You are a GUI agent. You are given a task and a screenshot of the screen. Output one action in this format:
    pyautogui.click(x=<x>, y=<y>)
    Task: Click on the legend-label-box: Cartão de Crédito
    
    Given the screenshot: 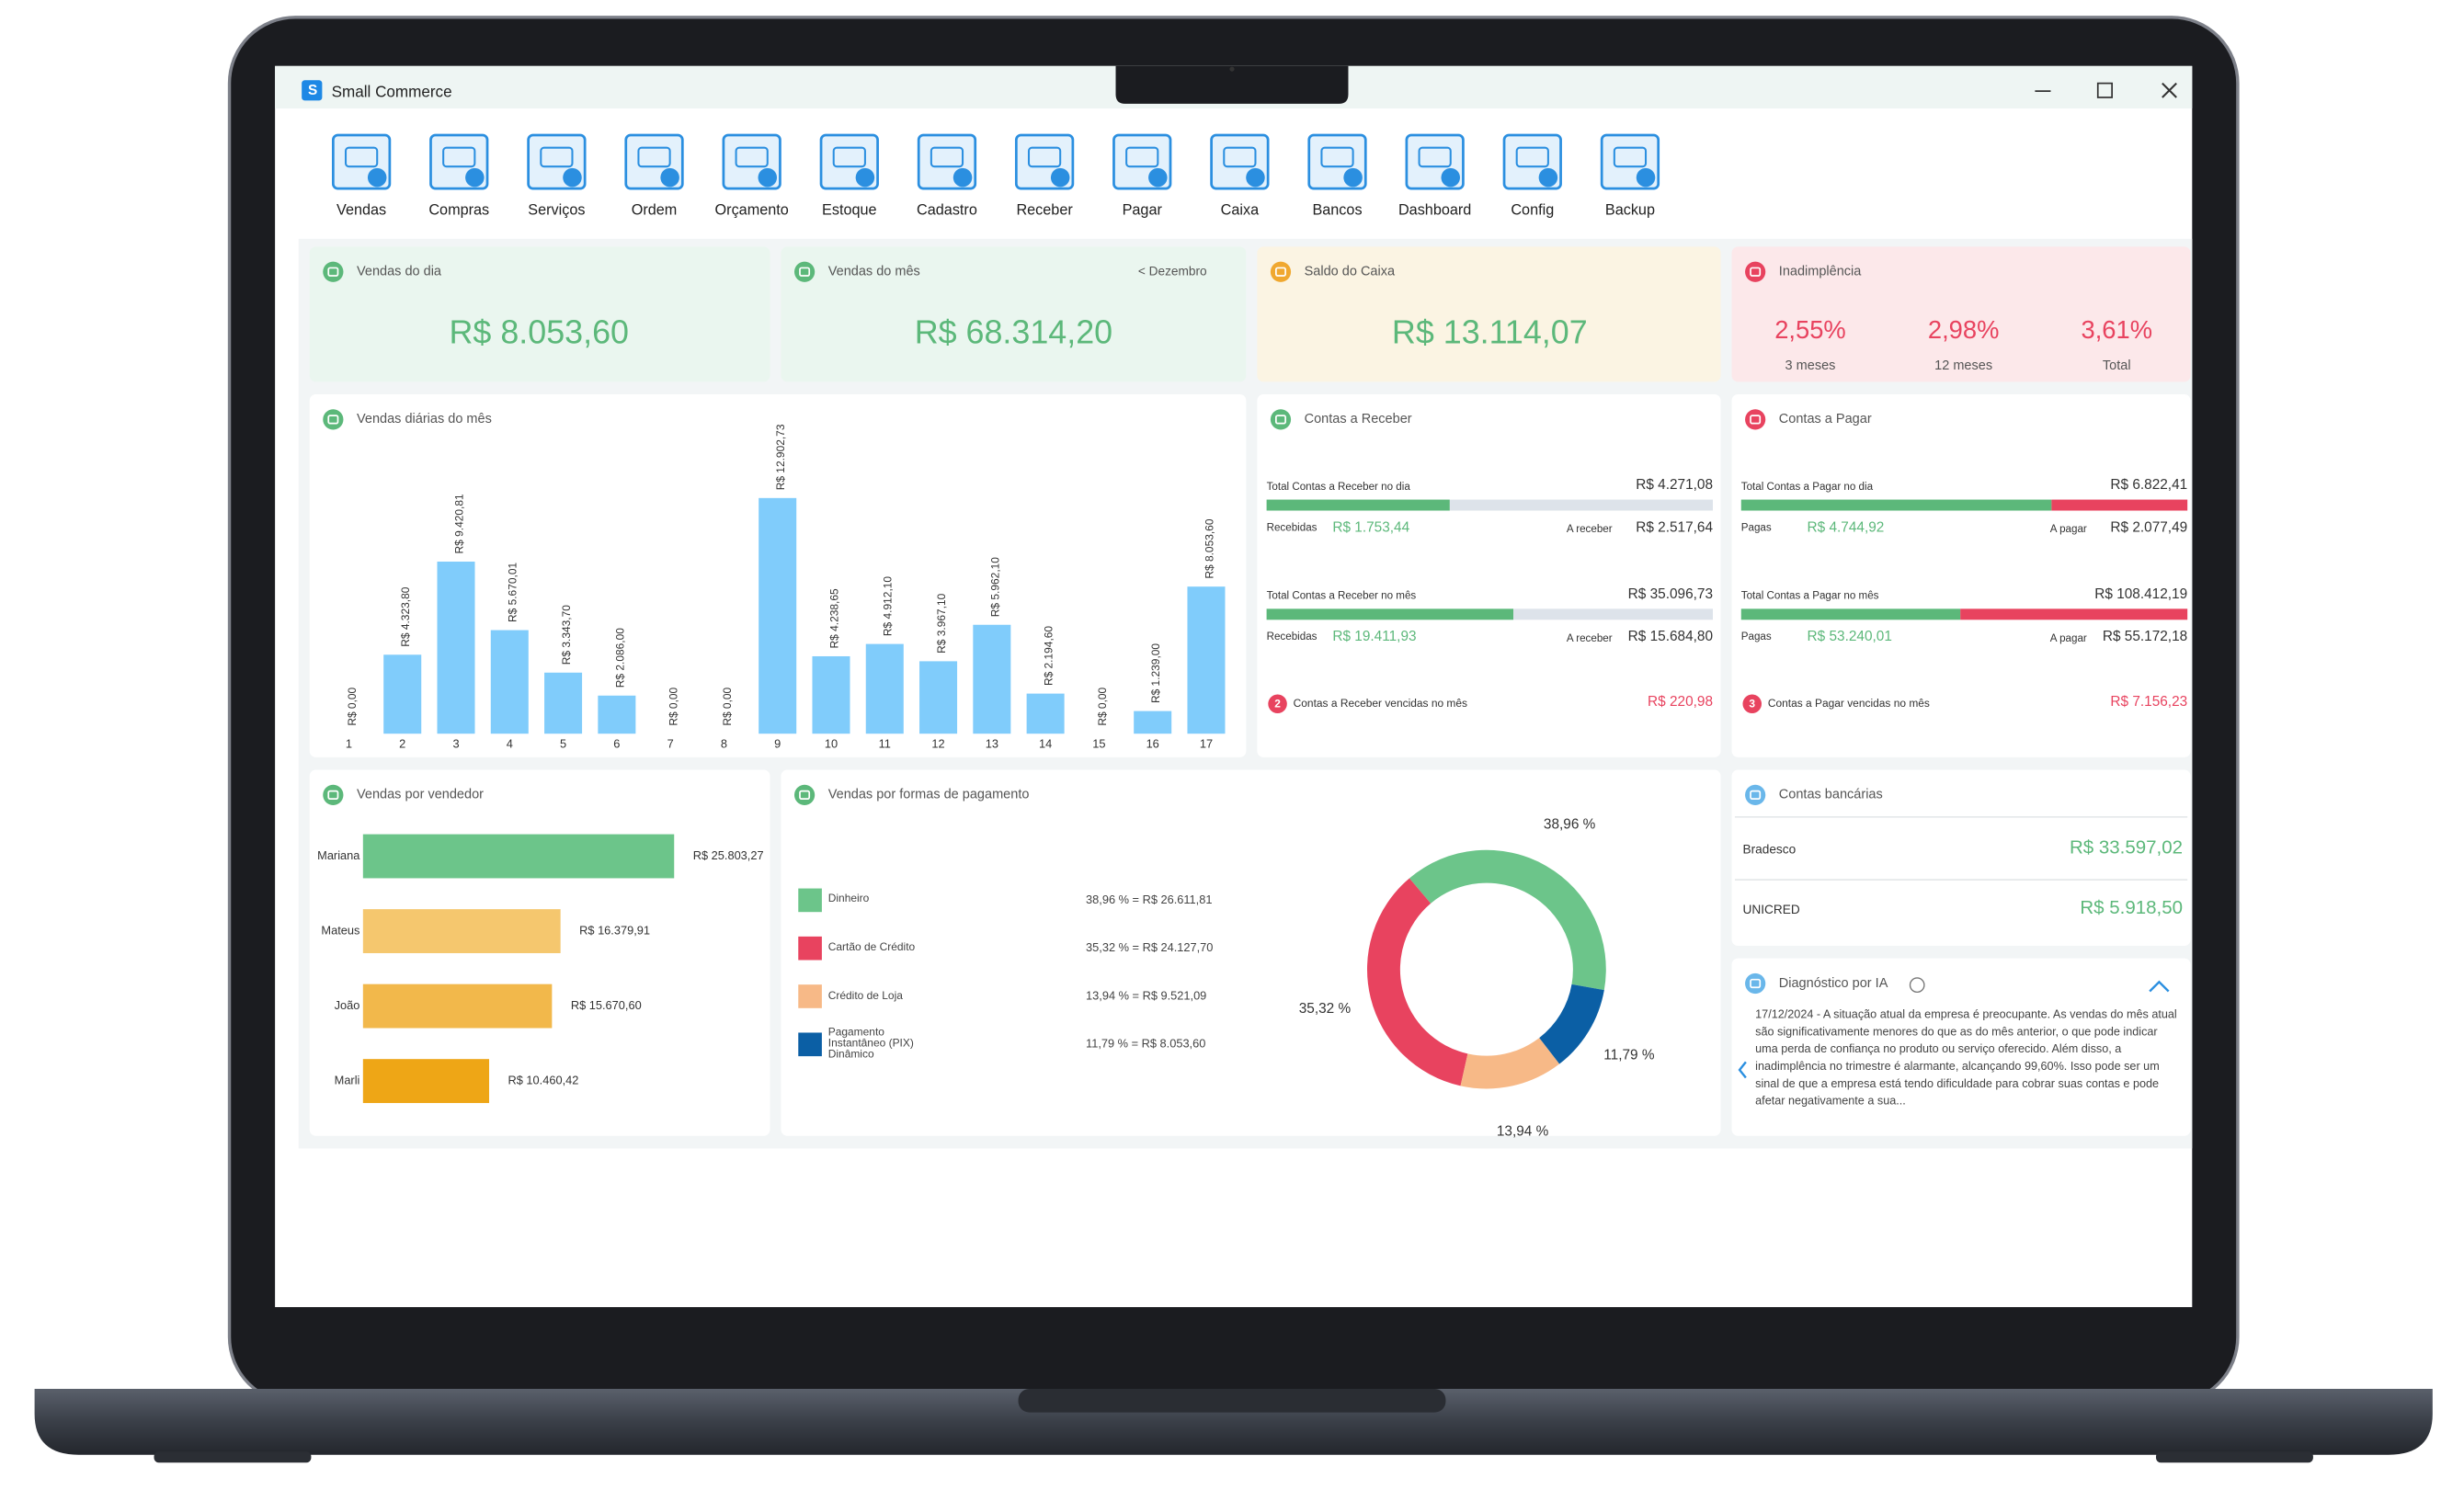 What is the action you would take?
    pyautogui.click(x=871, y=947)
    